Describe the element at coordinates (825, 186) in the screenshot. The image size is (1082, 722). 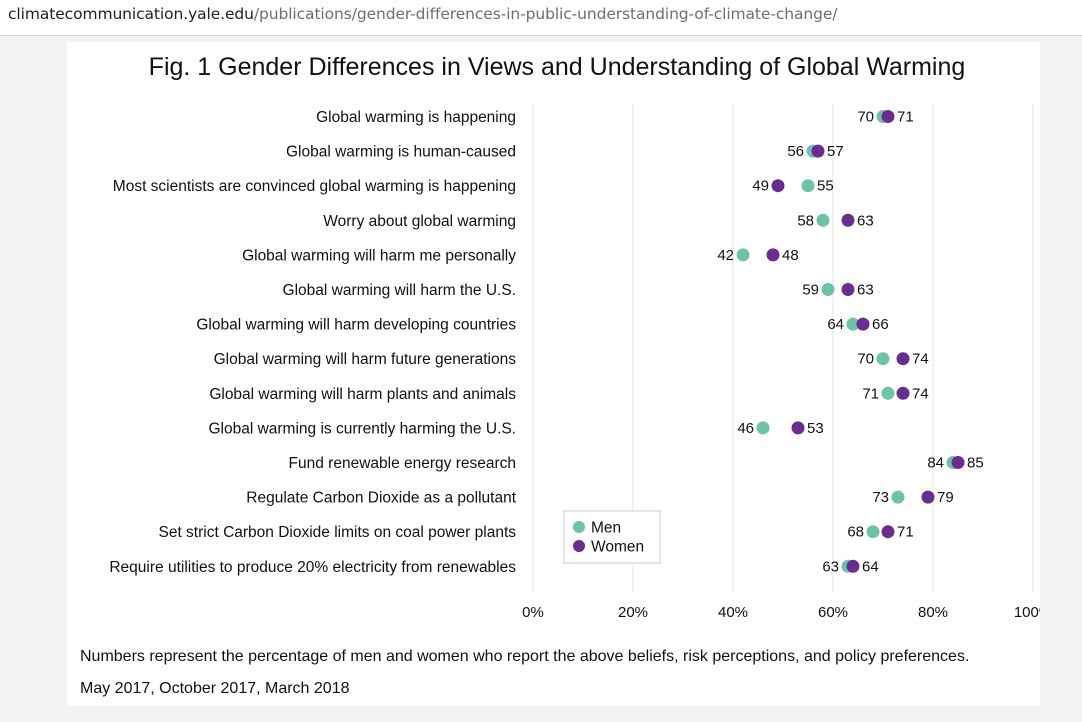
I see `data-label-men-most-scientists-are-convinced-global-warming-is-happening: 55` at that location.